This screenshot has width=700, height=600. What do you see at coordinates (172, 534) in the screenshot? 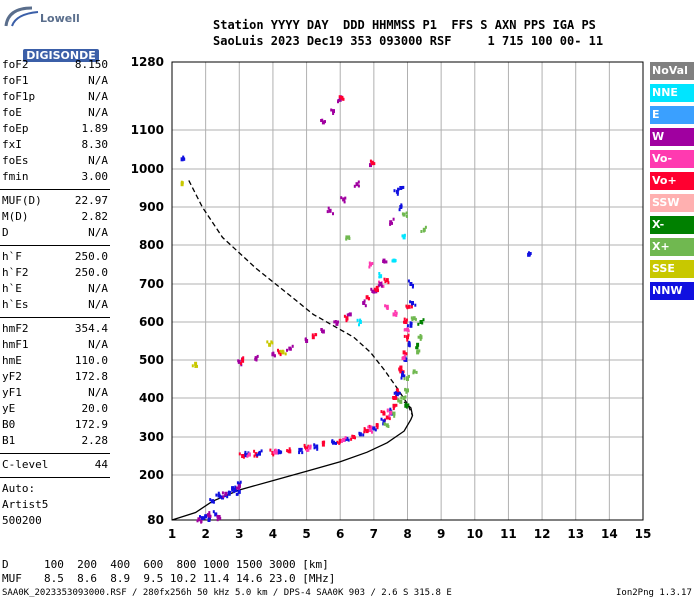
I see `x-tick-label: 1` at bounding box center [172, 534].